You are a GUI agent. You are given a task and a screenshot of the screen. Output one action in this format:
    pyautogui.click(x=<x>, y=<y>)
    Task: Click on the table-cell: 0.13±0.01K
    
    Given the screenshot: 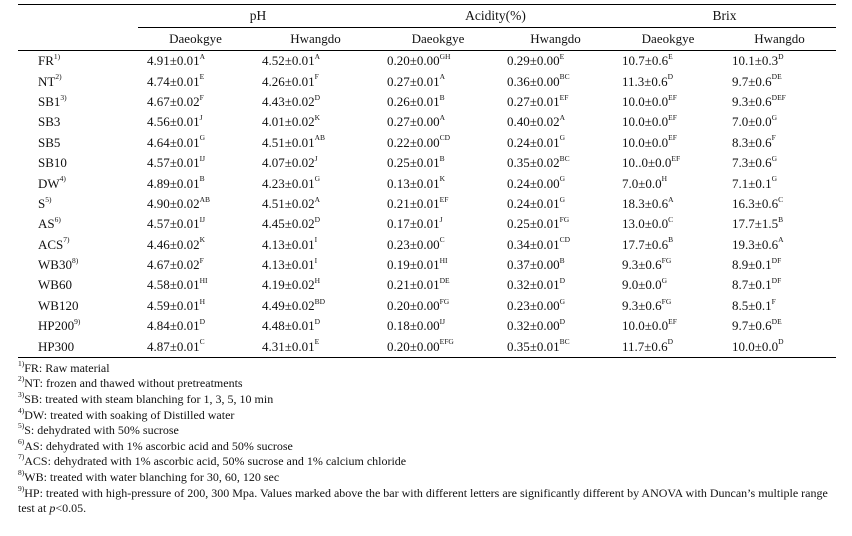 What is the action you would take?
    pyautogui.click(x=438, y=183)
    